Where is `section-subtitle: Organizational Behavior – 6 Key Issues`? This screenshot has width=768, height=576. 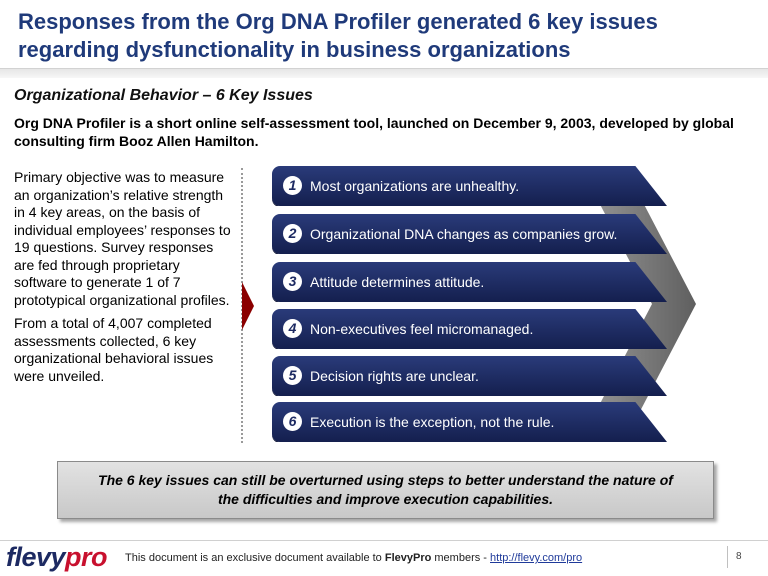
section-subtitle: Organizational Behavior – 6 Key Issues is located at coordinates (163, 95).